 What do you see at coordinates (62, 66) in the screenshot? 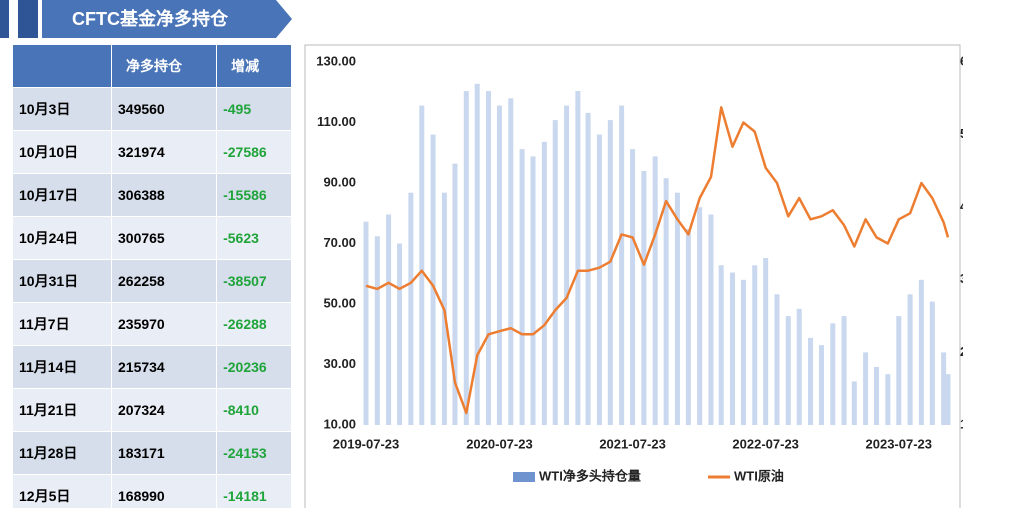
I see `header-cell` at bounding box center [62, 66].